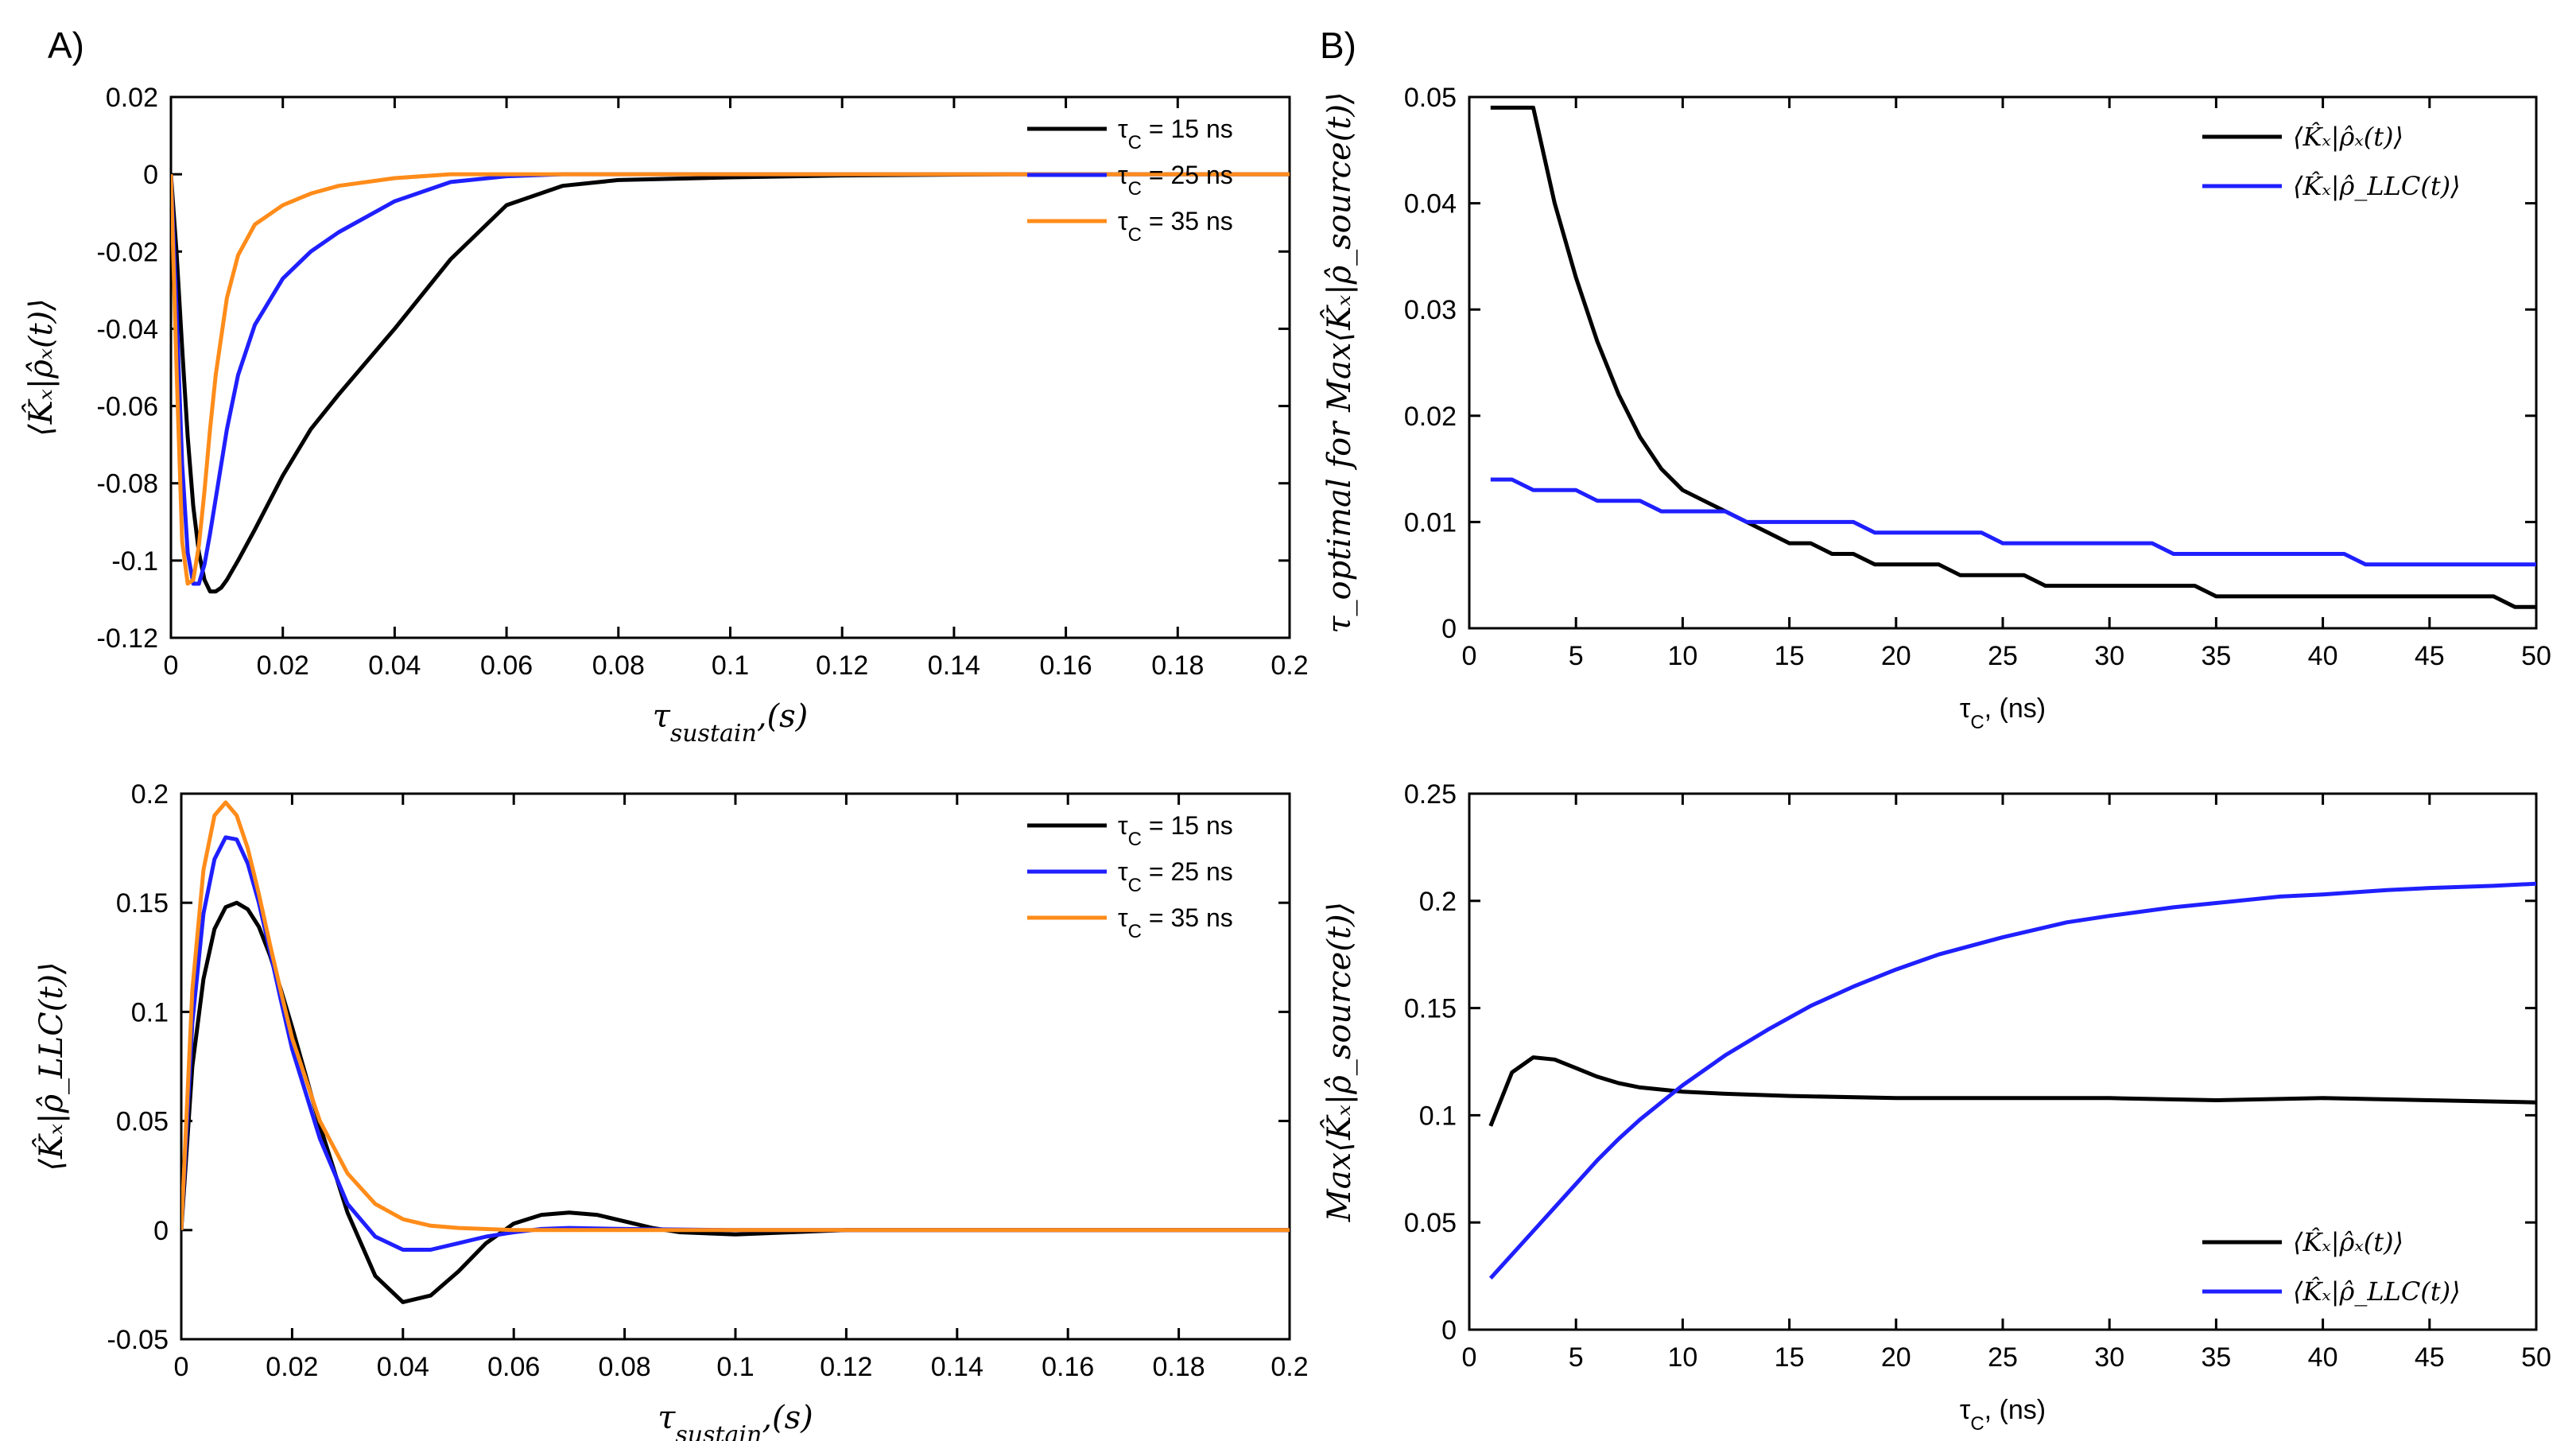 This screenshot has width=2576, height=1441. Describe the element at coordinates (1339, 362) in the screenshot. I see `y-axis-label: τ_optimal for Max⟨K̂ₓ|ρ̂_source(t)⟩` at that location.